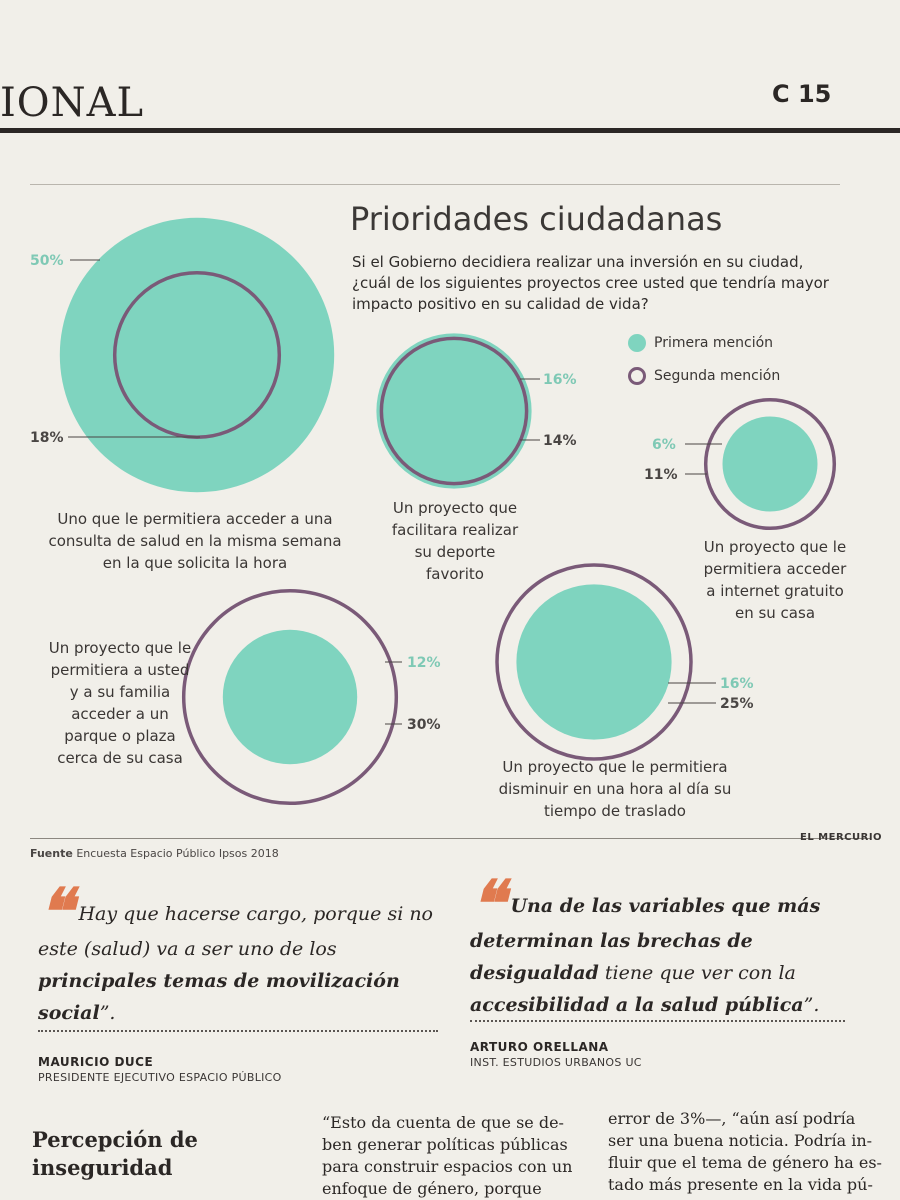  Describe the element at coordinates (455, 508) in the screenshot. I see `caption-line: Un proyecto que` at that location.